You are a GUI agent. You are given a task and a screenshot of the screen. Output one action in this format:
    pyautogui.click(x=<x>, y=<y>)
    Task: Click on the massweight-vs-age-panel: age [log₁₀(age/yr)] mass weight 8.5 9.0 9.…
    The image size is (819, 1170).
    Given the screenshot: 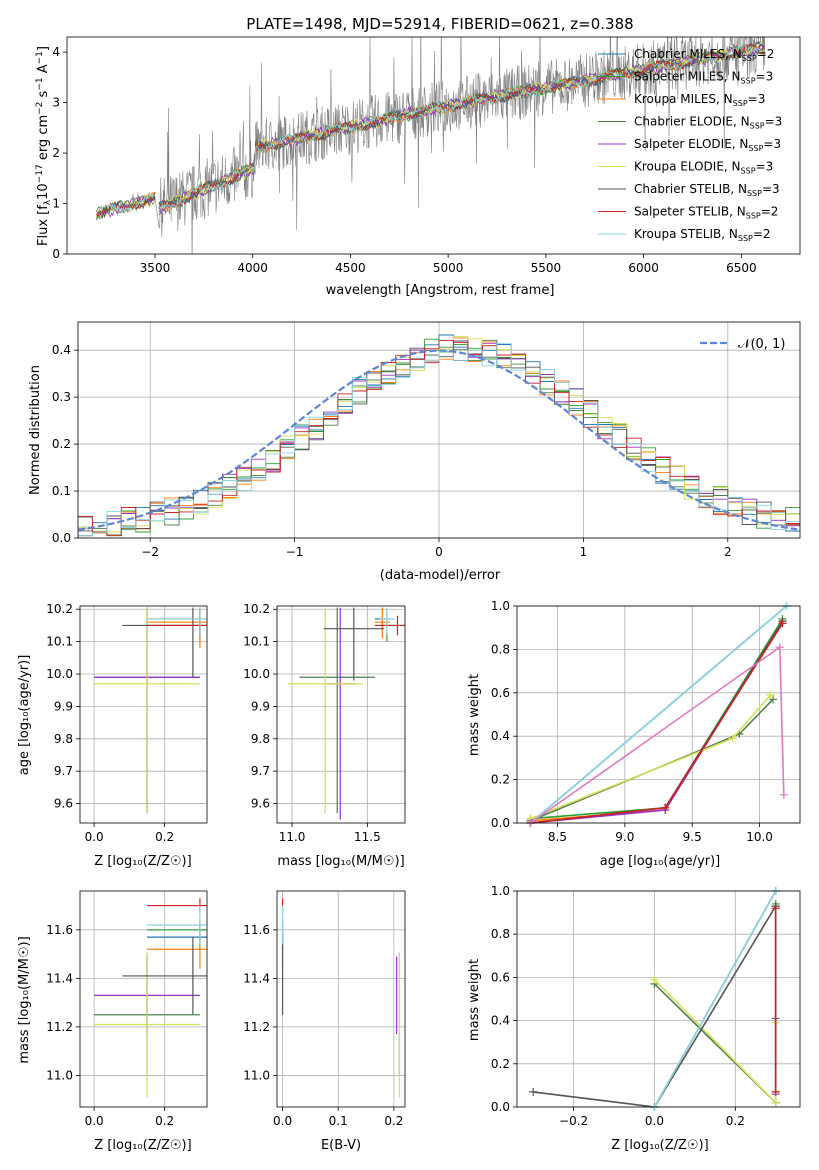 What is the action you would take?
    pyautogui.click(x=634, y=734)
    